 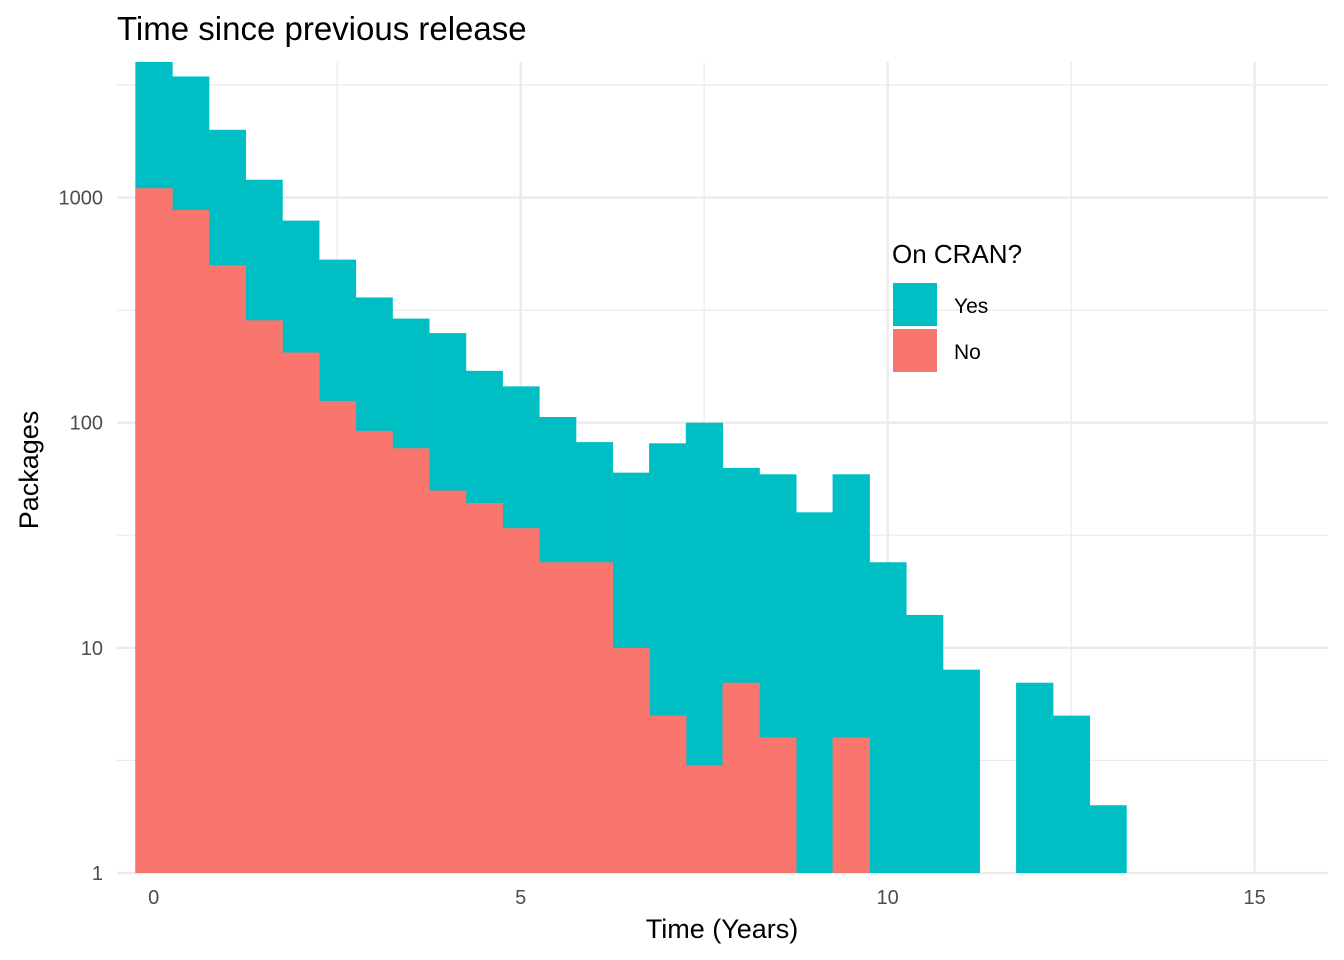 What do you see at coordinates (81, 199) in the screenshot?
I see `y-tick-label: 1000` at bounding box center [81, 199].